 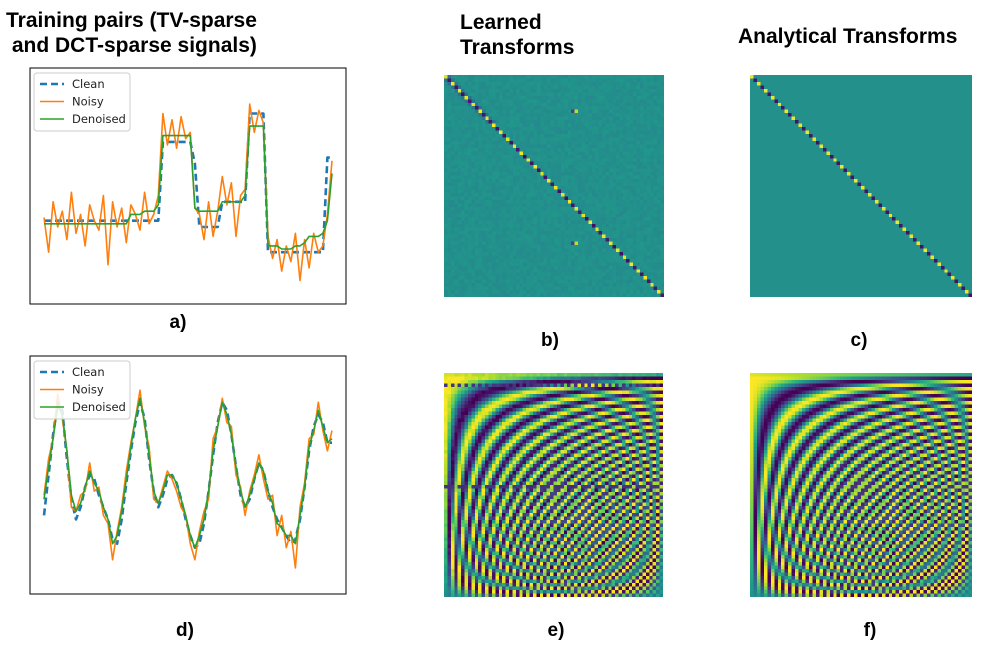 What do you see at coordinates (554, 186) in the screenshot?
I see `heatmap-b-learned-identity` at bounding box center [554, 186].